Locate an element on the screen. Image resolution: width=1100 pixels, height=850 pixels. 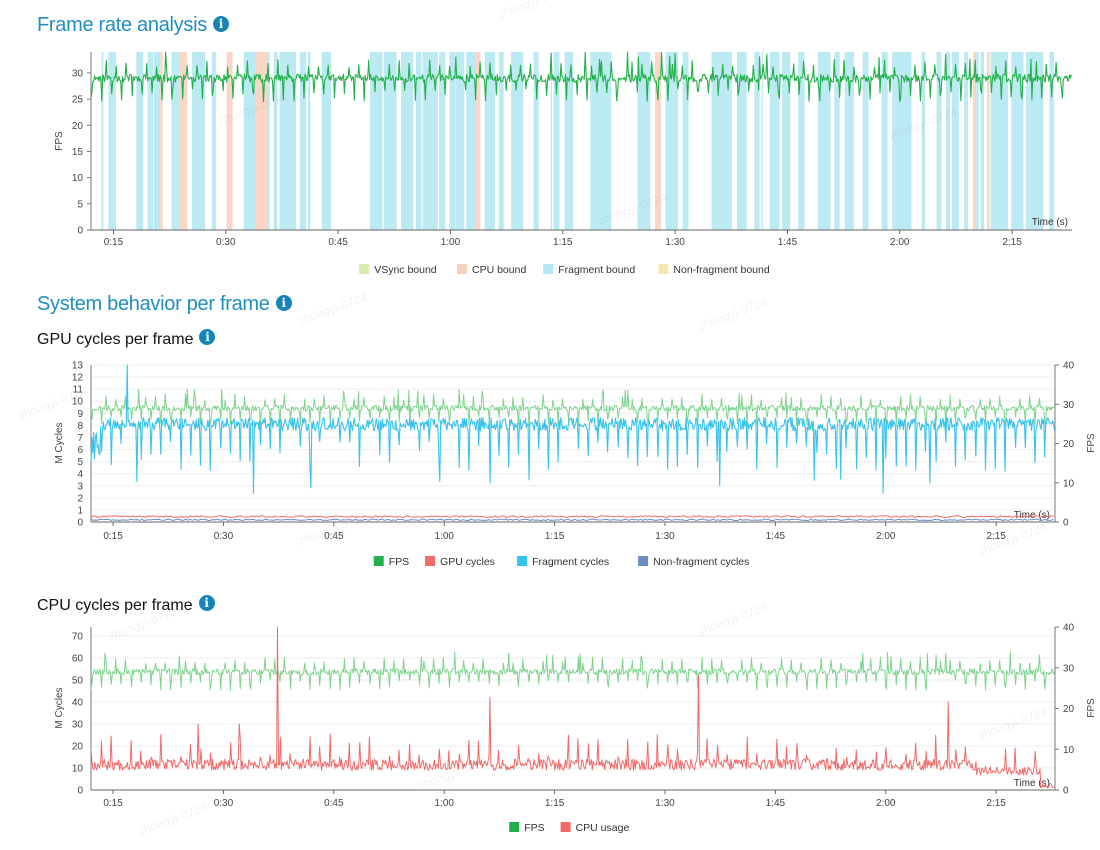
y-tick-label: 3 is located at coordinates (80, 486).